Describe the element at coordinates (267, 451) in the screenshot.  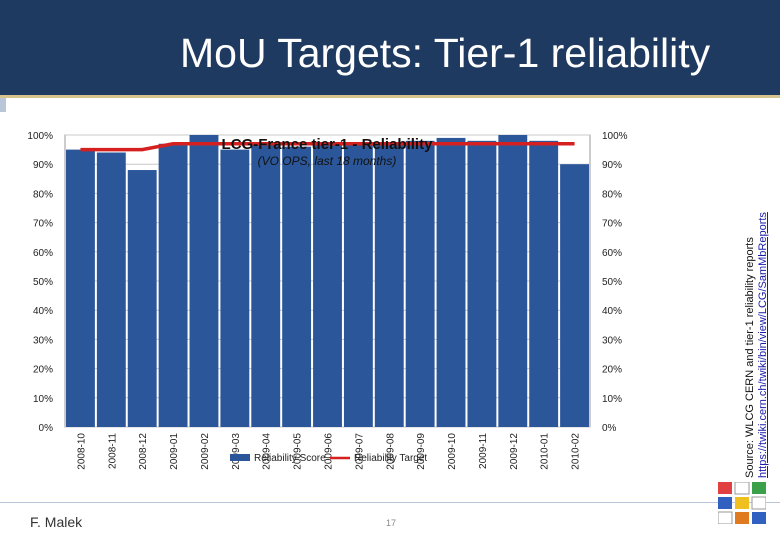
I see `x-tick-label: 2009-04` at that location.